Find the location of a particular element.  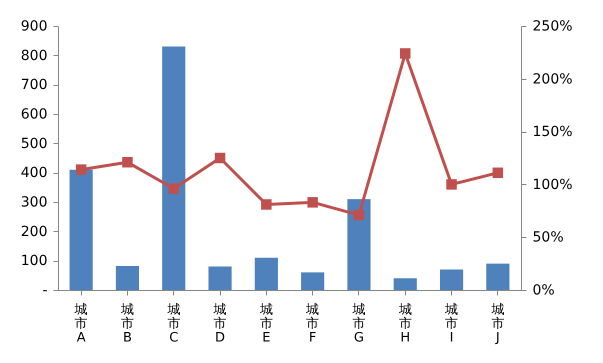

x-tick-label: 城市A is located at coordinates (81, 324).